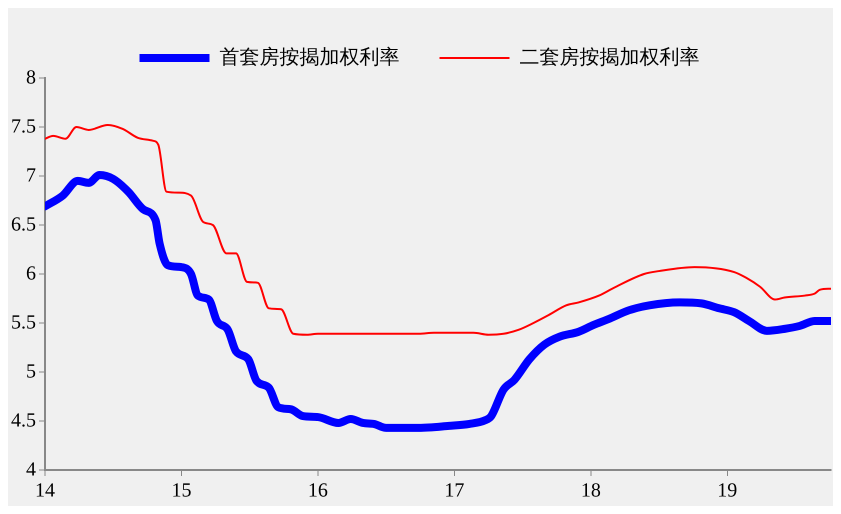 Image resolution: width=841 pixels, height=514 pixels. Describe the element at coordinates (727, 490) in the screenshot. I see `x-tick-label: 19` at that location.